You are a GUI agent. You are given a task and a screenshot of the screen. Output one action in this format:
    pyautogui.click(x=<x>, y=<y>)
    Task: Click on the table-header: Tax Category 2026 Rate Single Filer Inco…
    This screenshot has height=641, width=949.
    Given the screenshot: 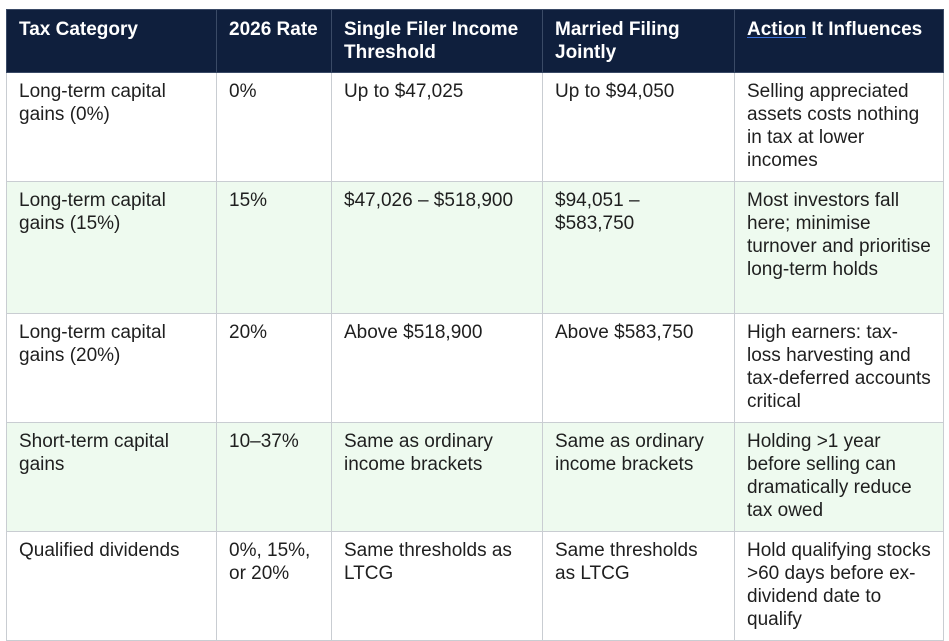 What is the action you would take?
    pyautogui.click(x=475, y=41)
    